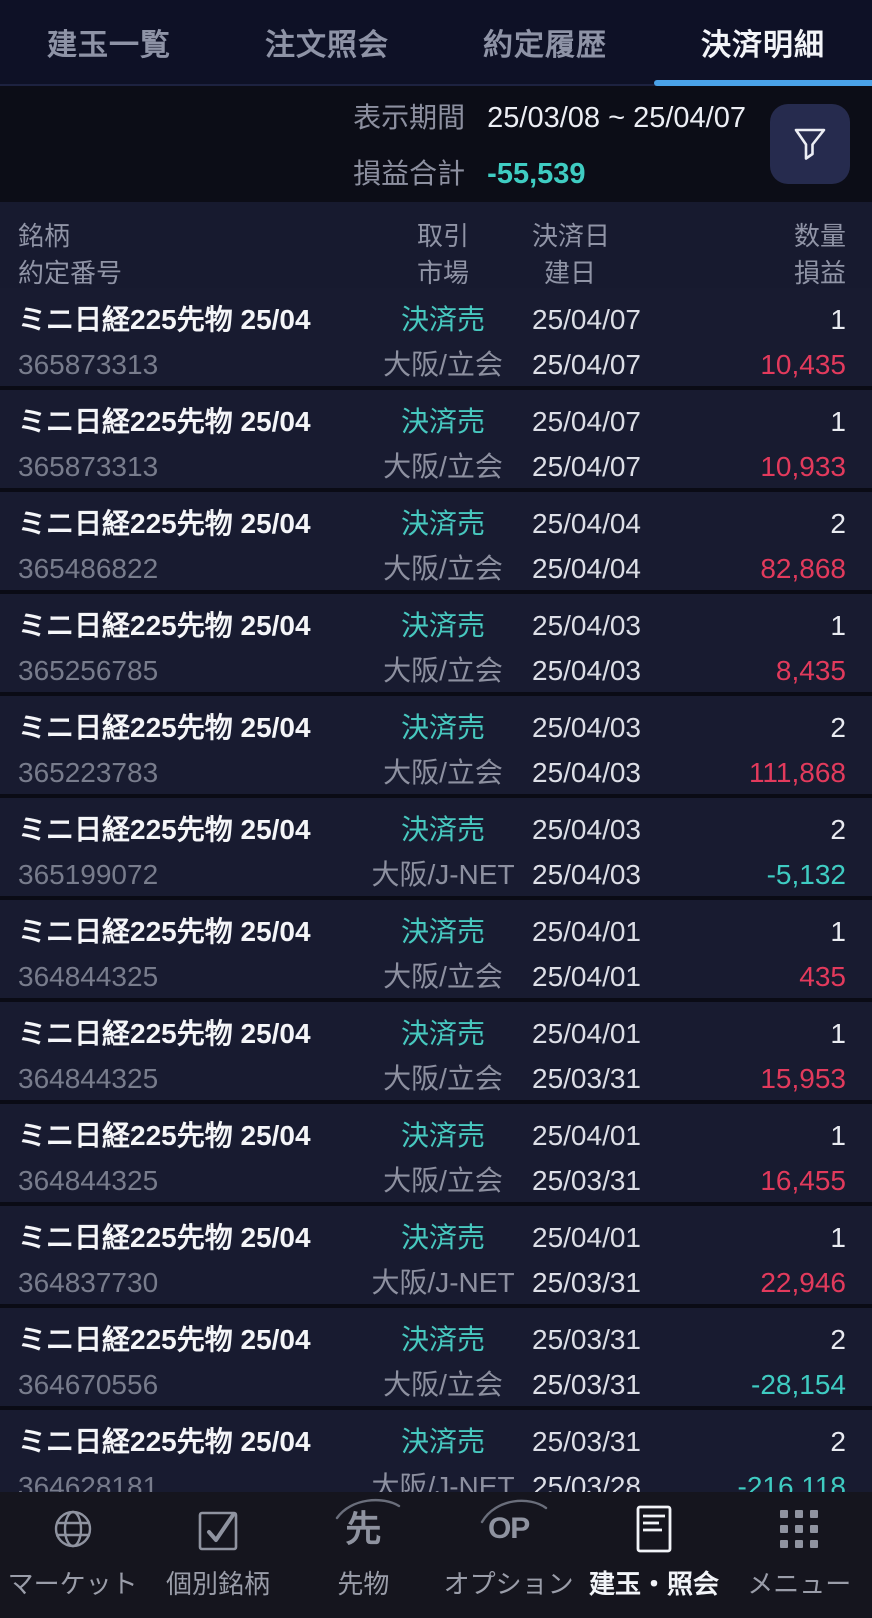 The image size is (872, 1618). I want to click on filter-summary-section: 表示期間 25/03/08 ~ 25/04/07 損益合計 -55,539, so click(436, 144).